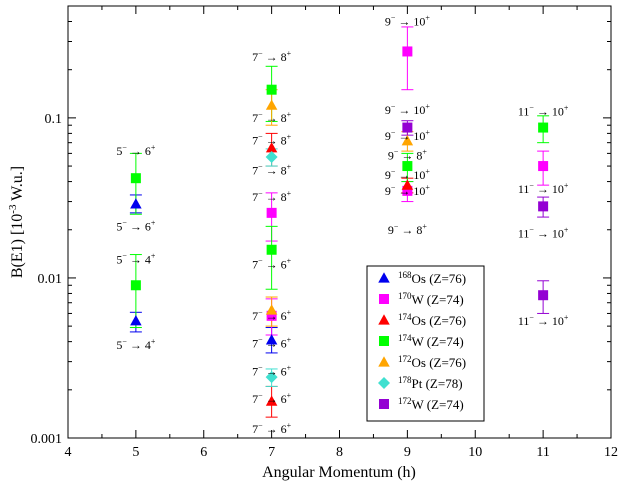  What do you see at coordinates (611, 452) in the screenshot?
I see `x-tick-label: 12` at bounding box center [611, 452].